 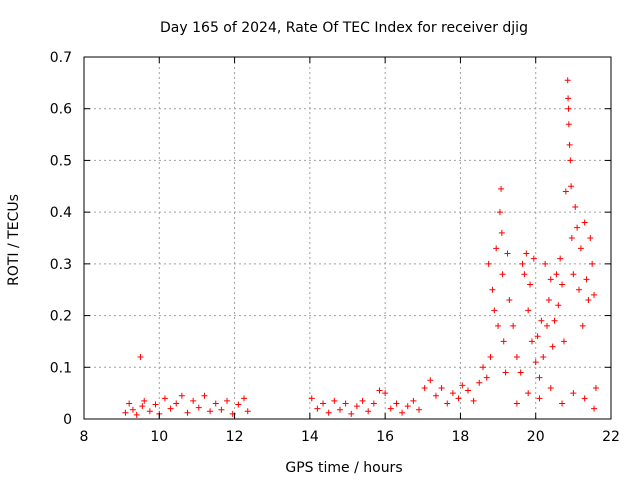 I want to click on x-tick-label: 14, so click(x=310, y=437).